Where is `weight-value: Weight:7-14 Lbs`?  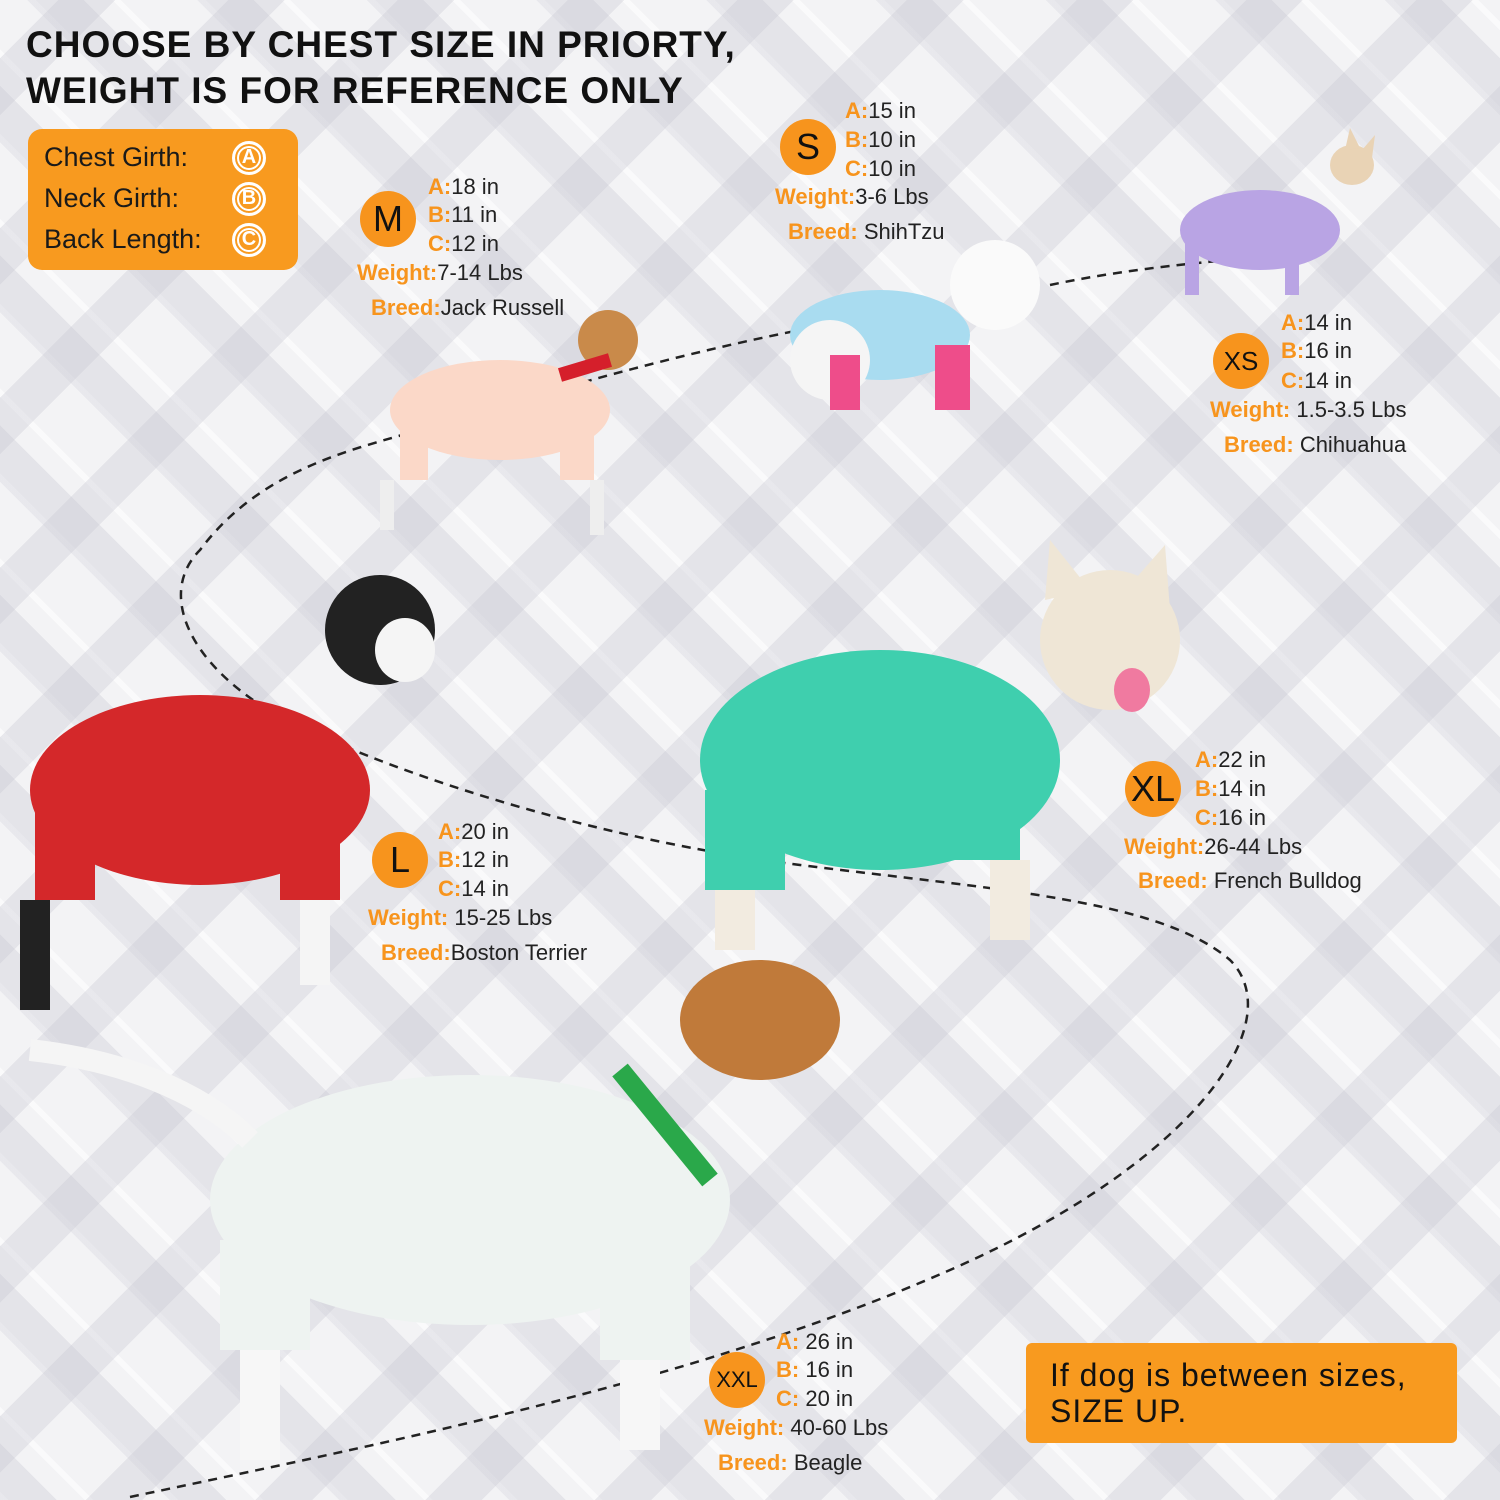 weight-value: Weight:7-14 Lbs is located at coordinates (440, 273).